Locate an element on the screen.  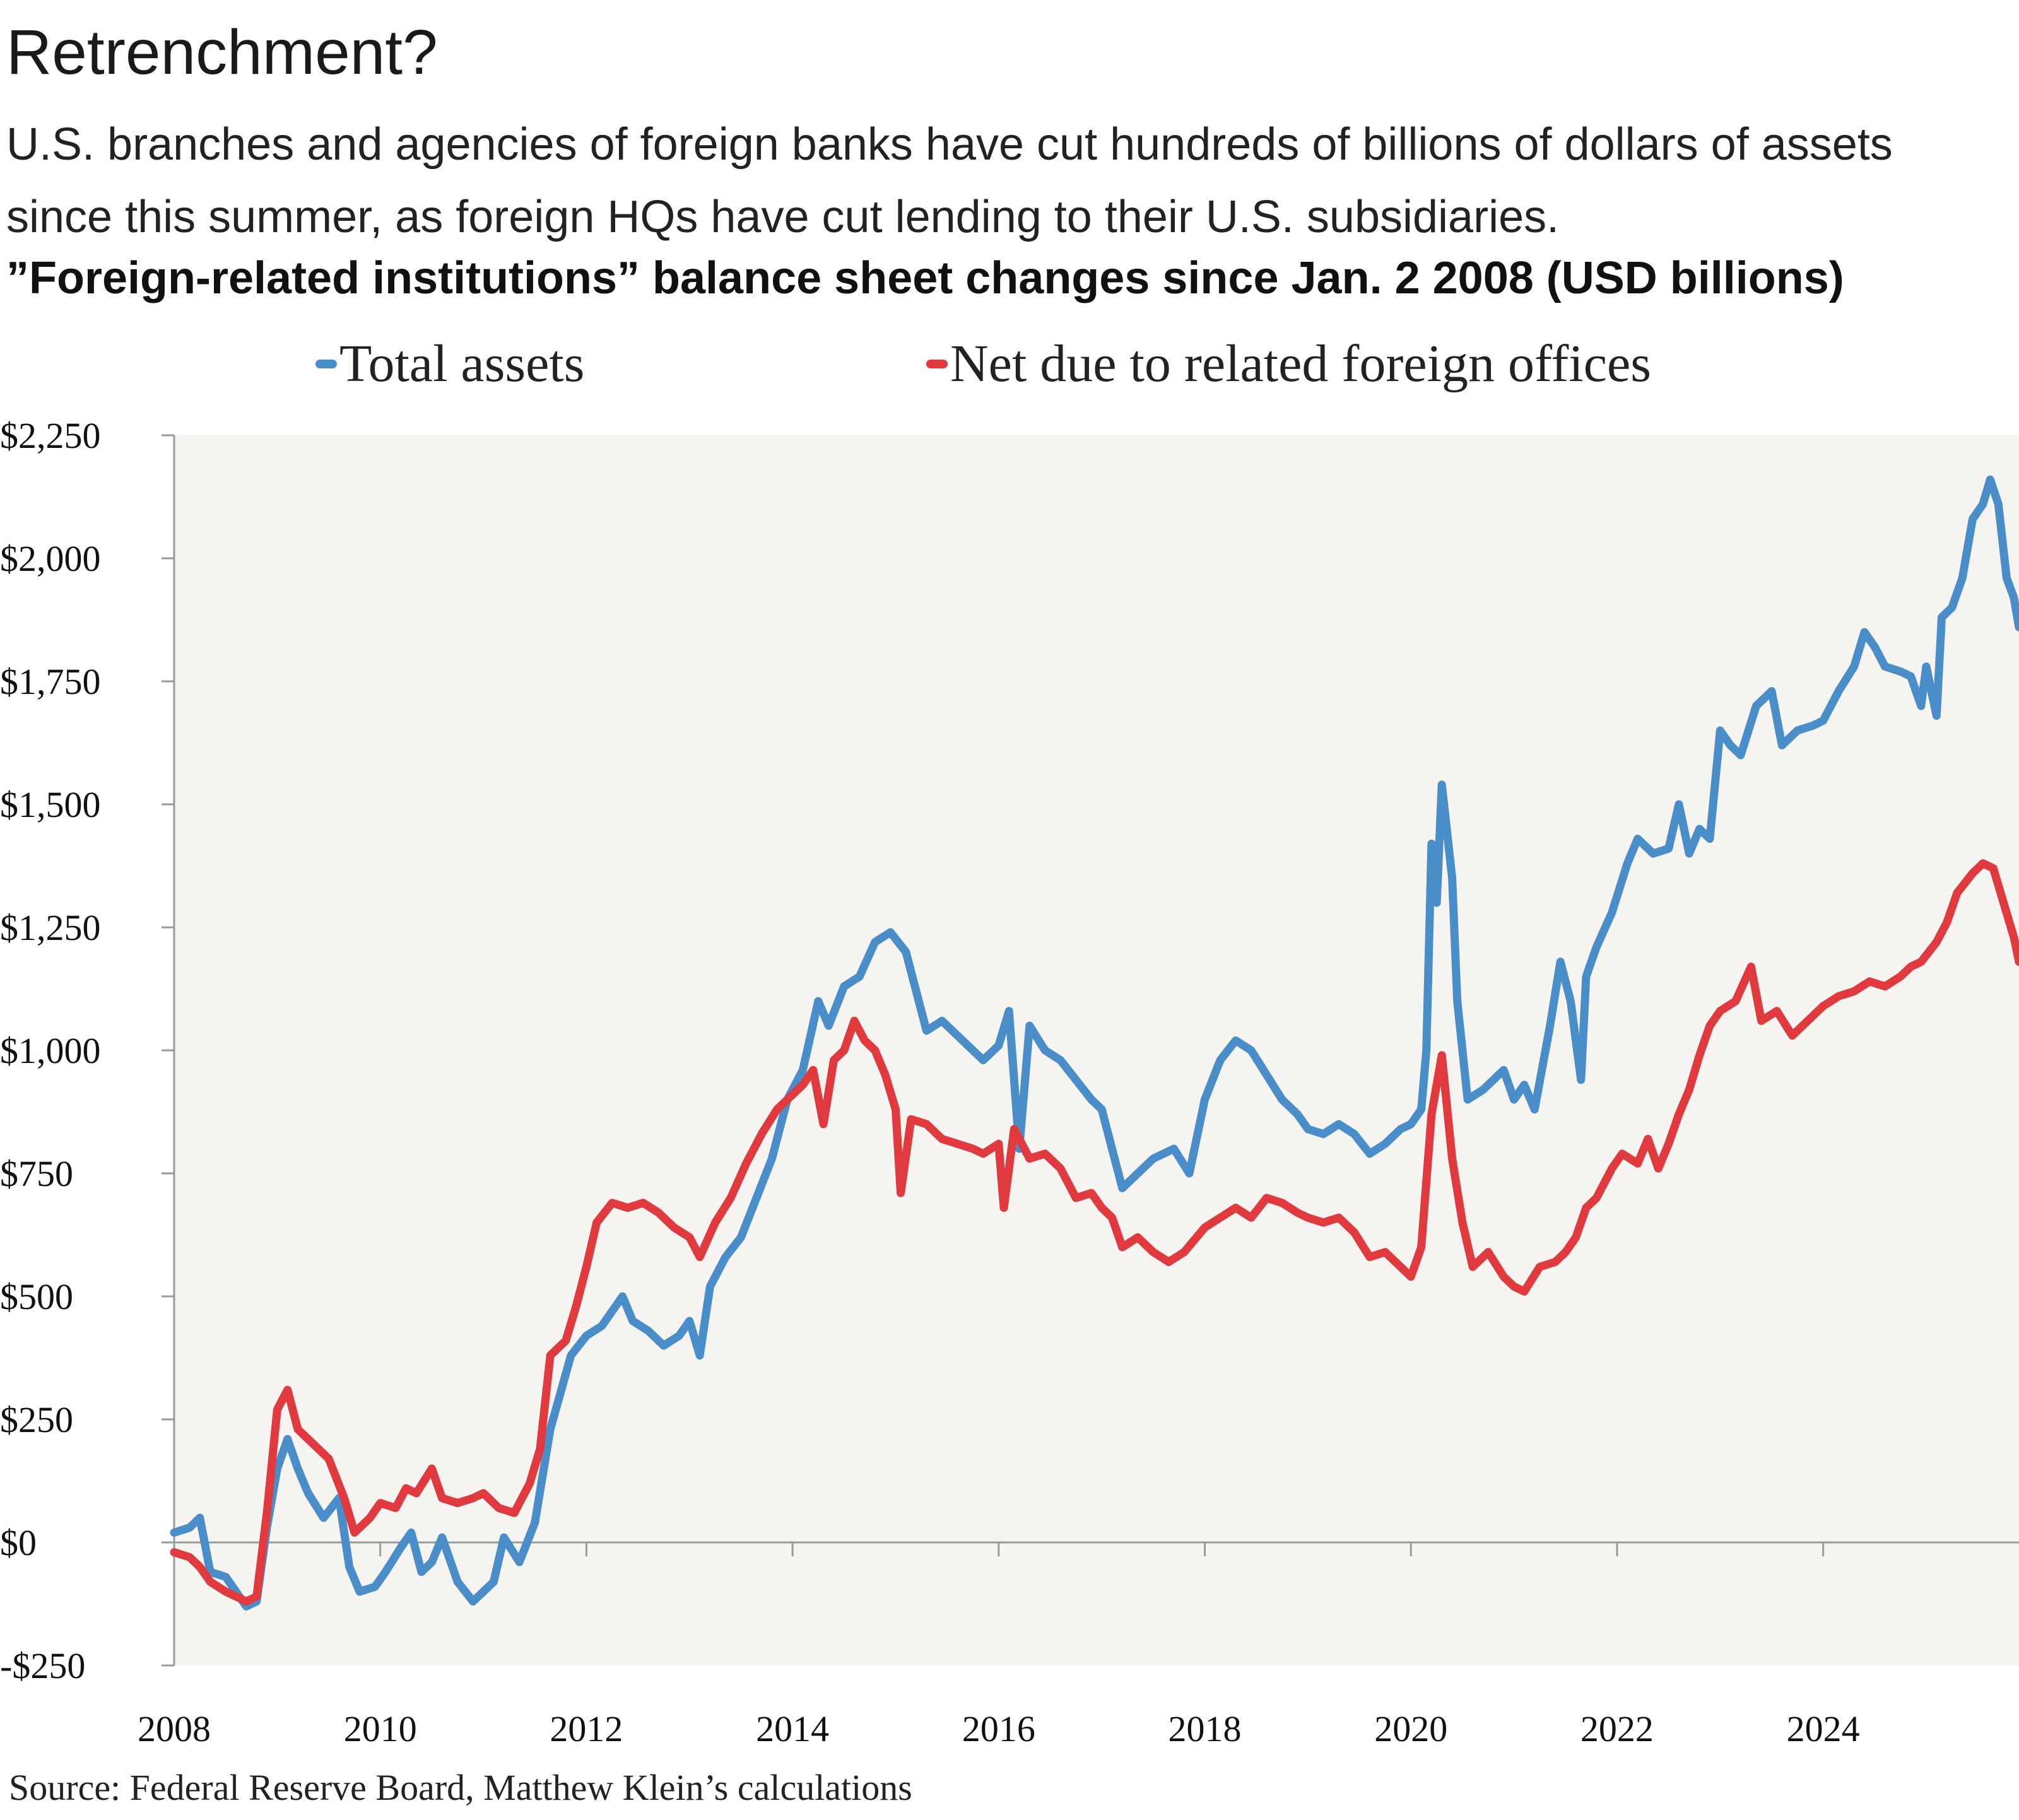
y-tick-label: $1,000 is located at coordinates (50, 1050).